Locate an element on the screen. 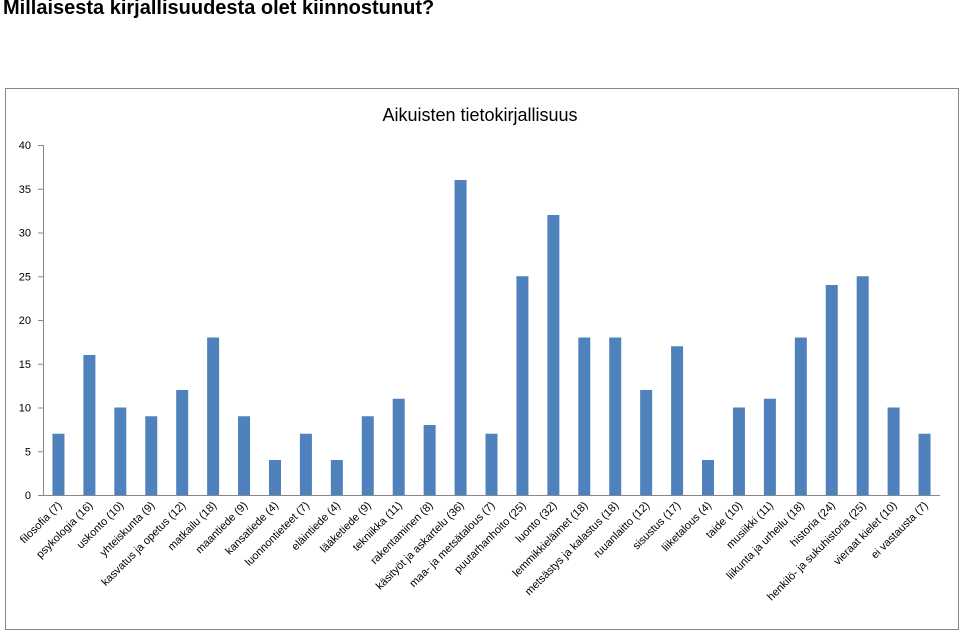  y-tick-group: 0 5 10 15 20 25 30 35 40 is located at coordinates (31, 321).